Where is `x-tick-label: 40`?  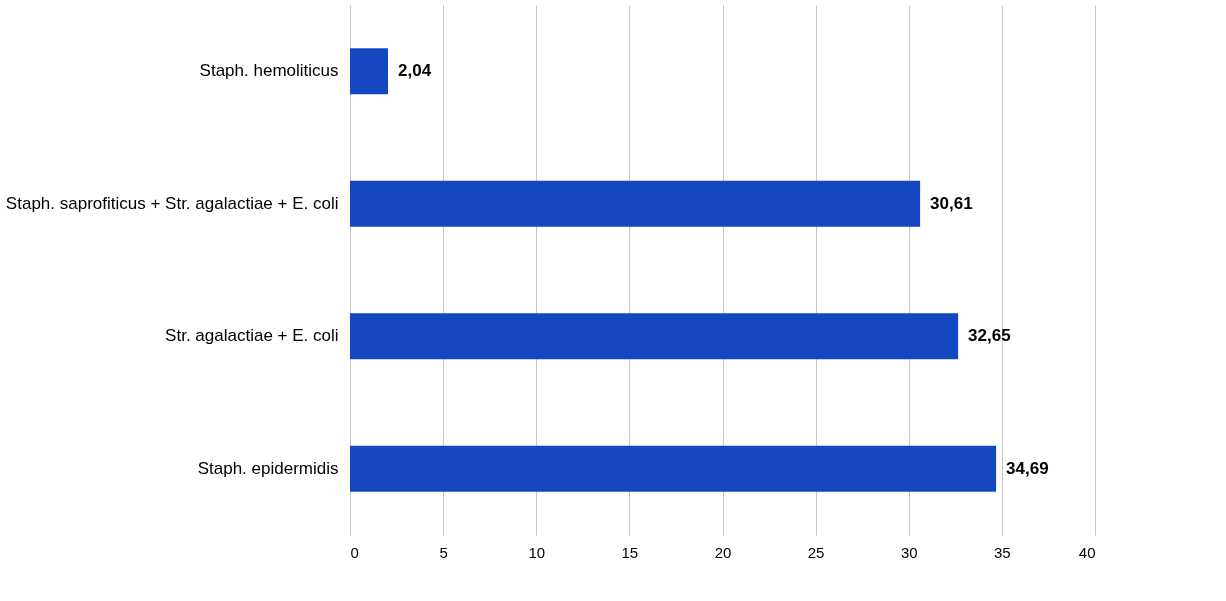
x-tick-label: 40 is located at coordinates (1087, 552).